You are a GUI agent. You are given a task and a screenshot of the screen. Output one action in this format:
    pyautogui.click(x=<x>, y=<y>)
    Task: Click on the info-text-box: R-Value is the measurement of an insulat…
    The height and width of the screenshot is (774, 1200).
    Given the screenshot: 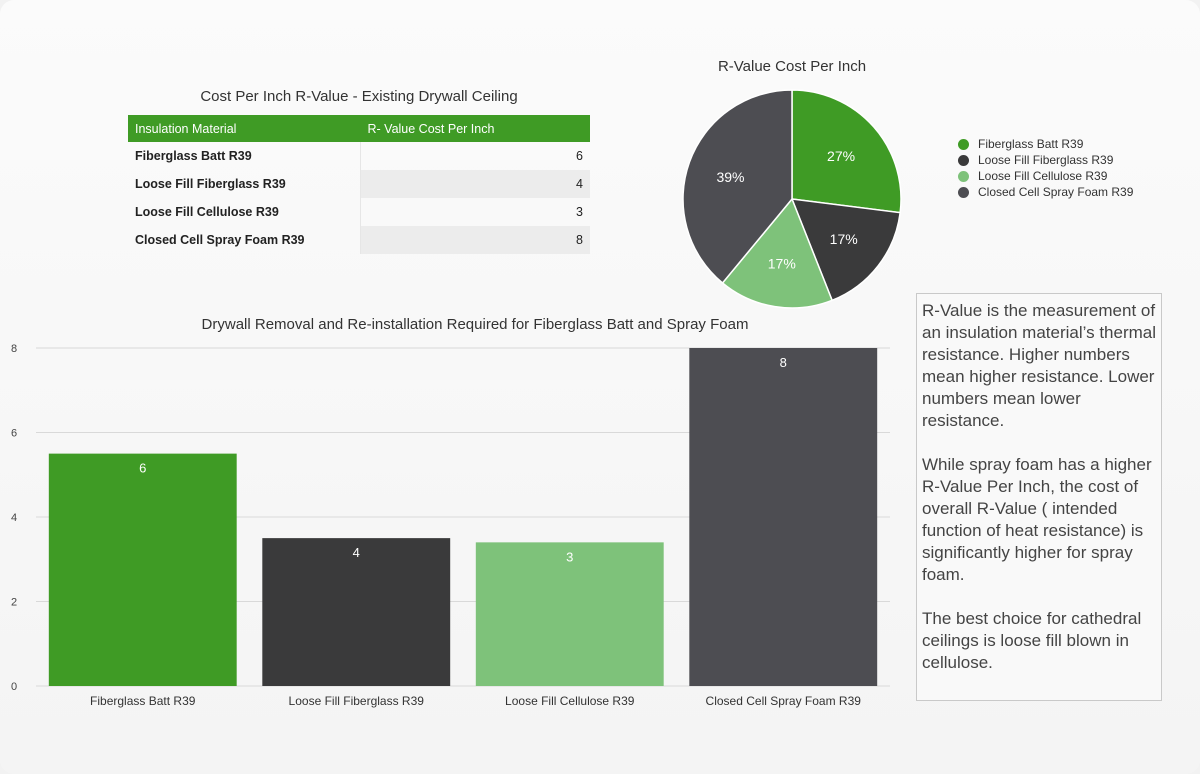 What is the action you would take?
    pyautogui.click(x=1039, y=497)
    